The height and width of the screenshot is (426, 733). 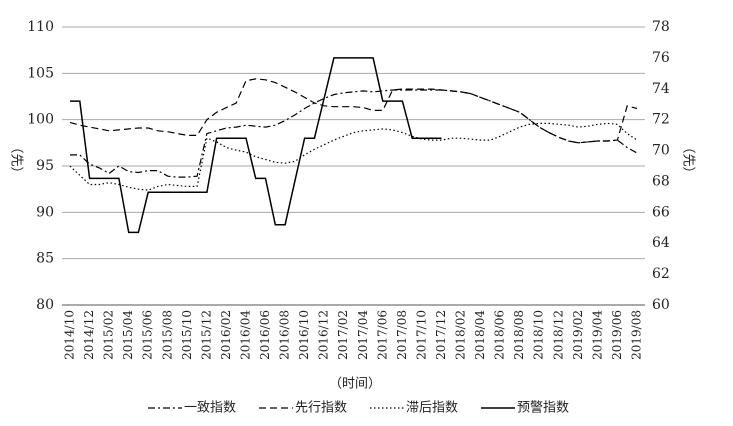 What do you see at coordinates (688, 159) in the screenshot?
I see `y2-axis-label: （先）` at bounding box center [688, 159].